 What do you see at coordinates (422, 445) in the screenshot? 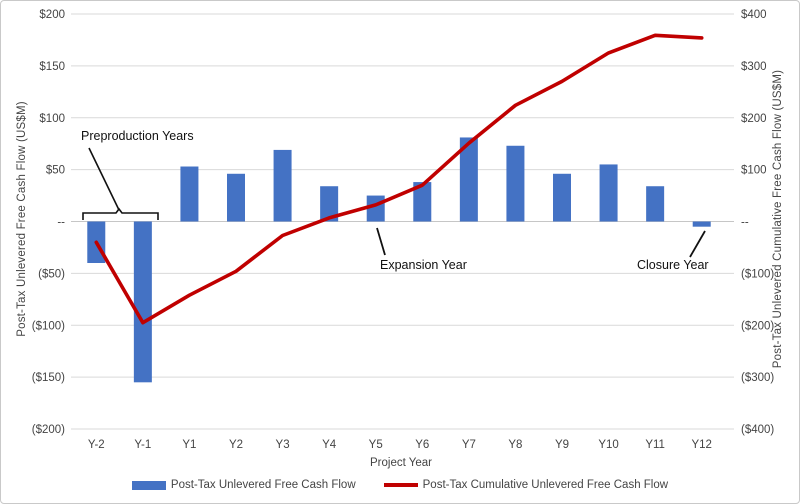
I see `x-category-label: Y6` at bounding box center [422, 445].